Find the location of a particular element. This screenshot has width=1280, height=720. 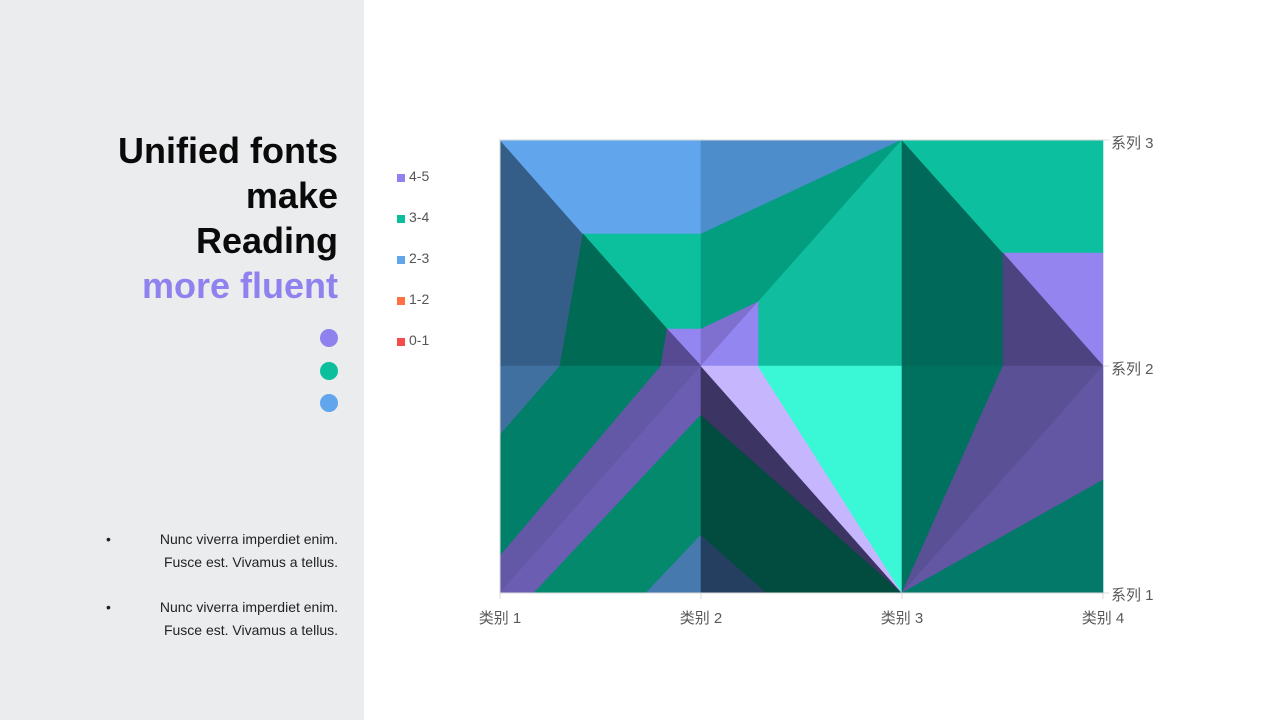

decor-dot-purple is located at coordinates (329, 338).